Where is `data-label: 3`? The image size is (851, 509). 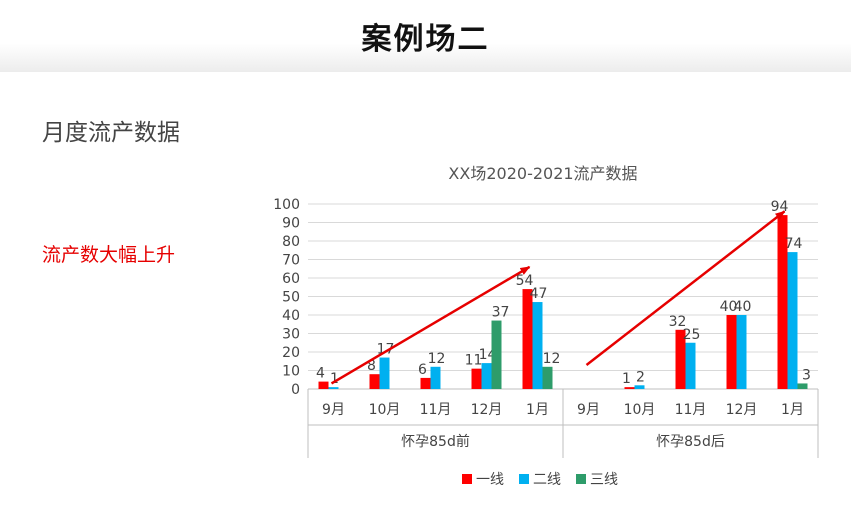 data-label: 3 is located at coordinates (806, 375).